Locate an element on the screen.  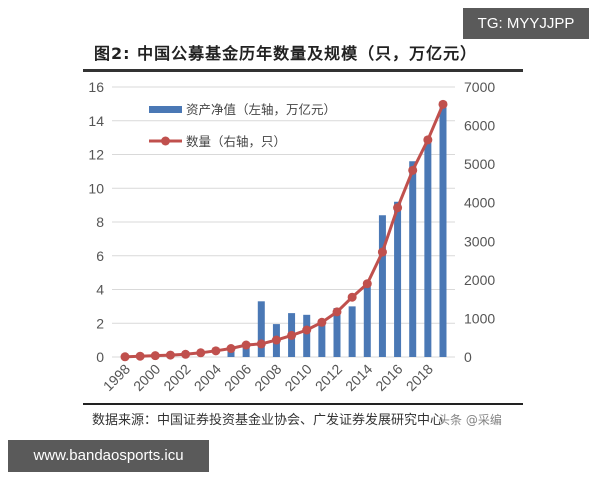
right-axis-tick: 6000 is located at coordinates (479, 126).